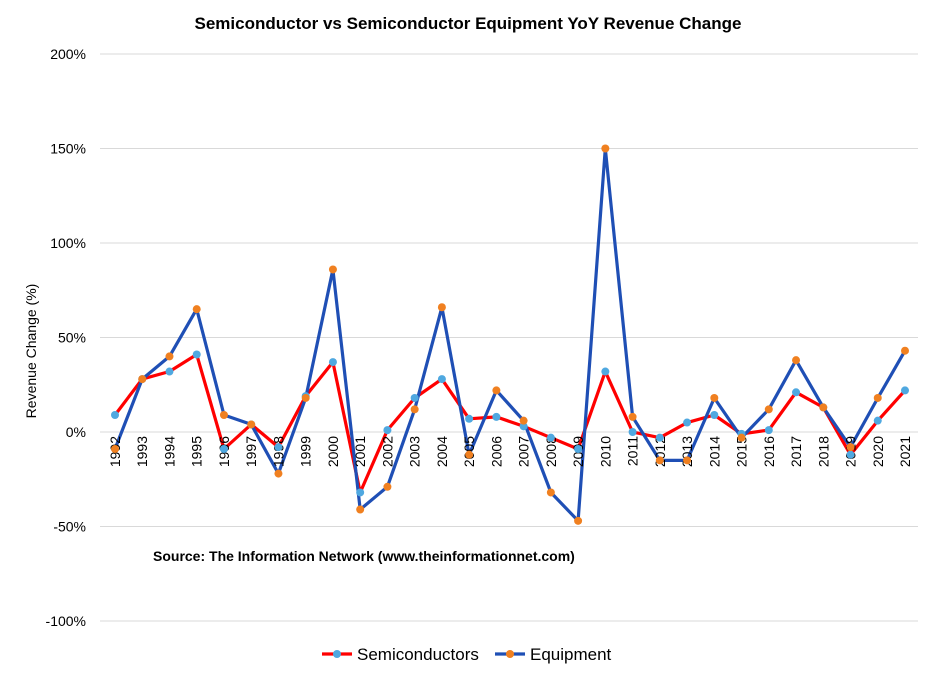 This screenshot has width=936, height=682. I want to click on legend-label: Semiconductors, so click(418, 654).